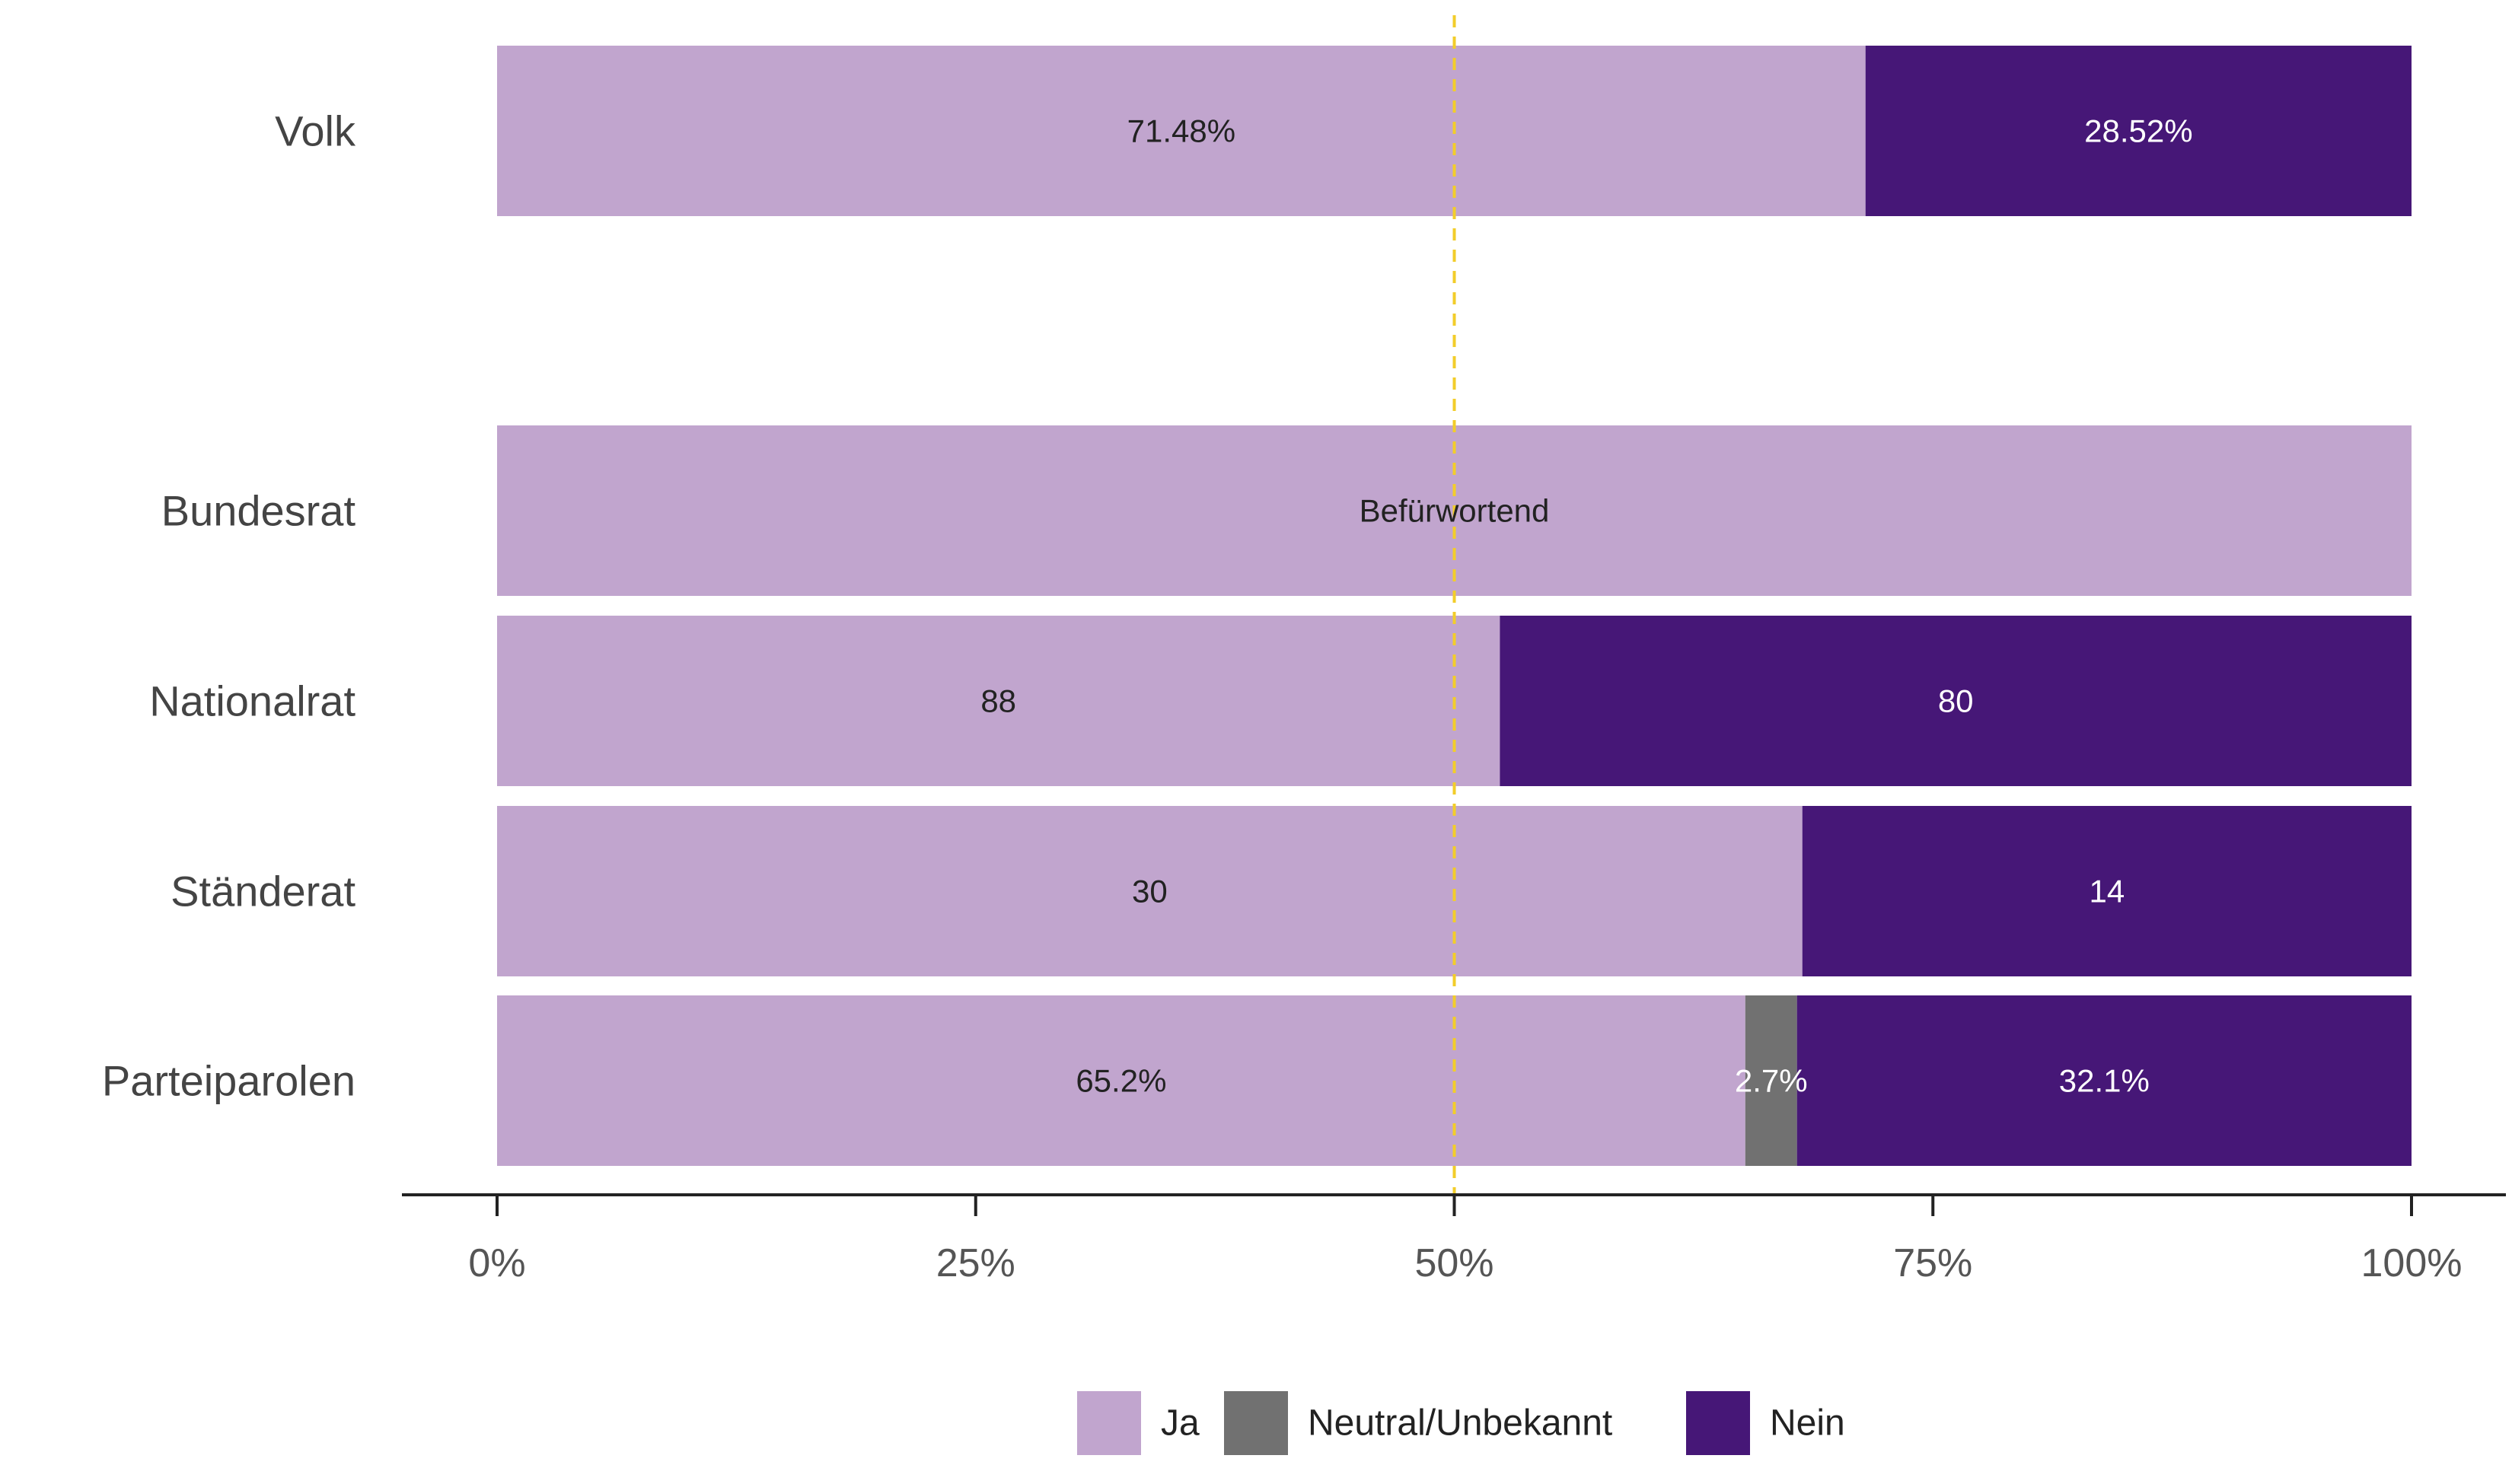 Image resolution: width=2512 pixels, height=1484 pixels. I want to click on bar-segment-nein-staenderat, so click(2107, 891).